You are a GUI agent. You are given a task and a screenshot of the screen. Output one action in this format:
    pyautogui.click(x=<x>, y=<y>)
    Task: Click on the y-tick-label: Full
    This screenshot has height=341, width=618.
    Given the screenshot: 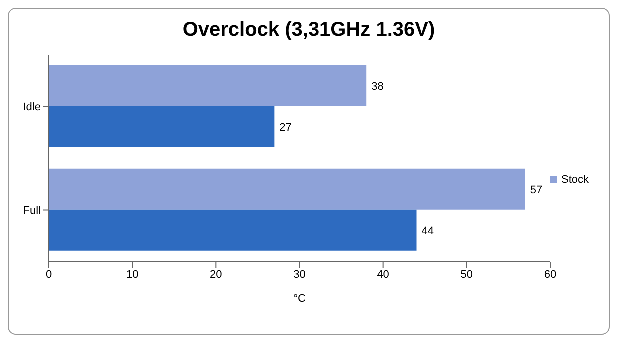 What is the action you would take?
    pyautogui.click(x=32, y=211)
    